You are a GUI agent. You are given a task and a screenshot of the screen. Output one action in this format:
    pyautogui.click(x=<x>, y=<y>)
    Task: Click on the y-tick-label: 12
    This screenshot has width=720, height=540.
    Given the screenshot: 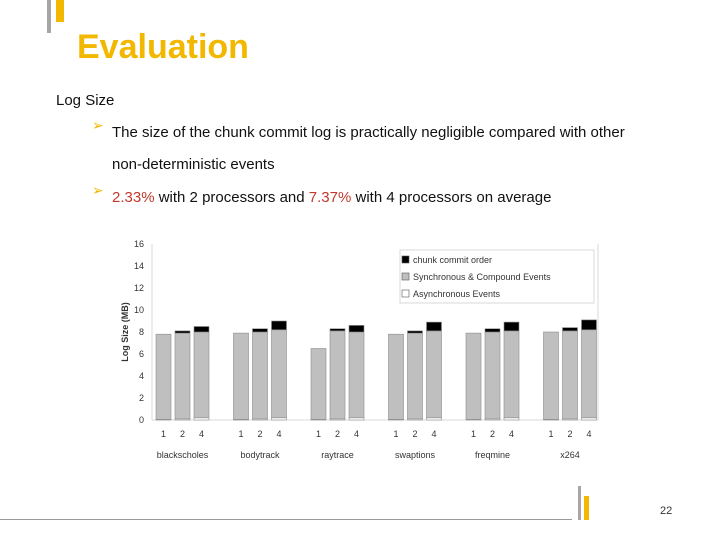 What is the action you would take?
    pyautogui.click(x=139, y=288)
    